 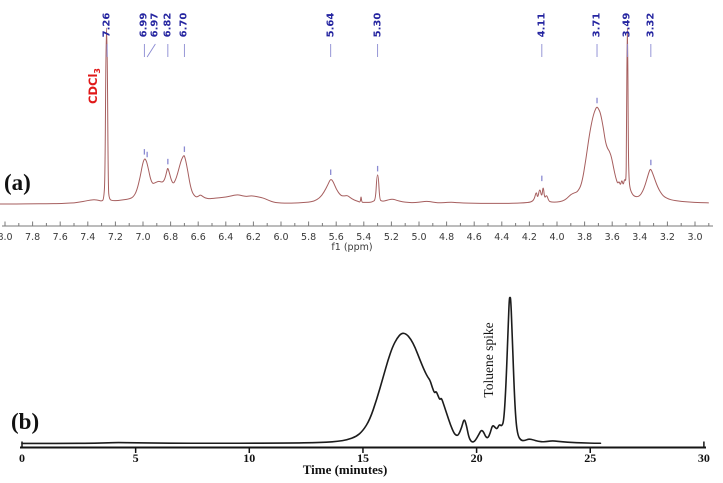 I want to click on cdcl3-solvent-label: CDCl3, so click(x=94, y=86).